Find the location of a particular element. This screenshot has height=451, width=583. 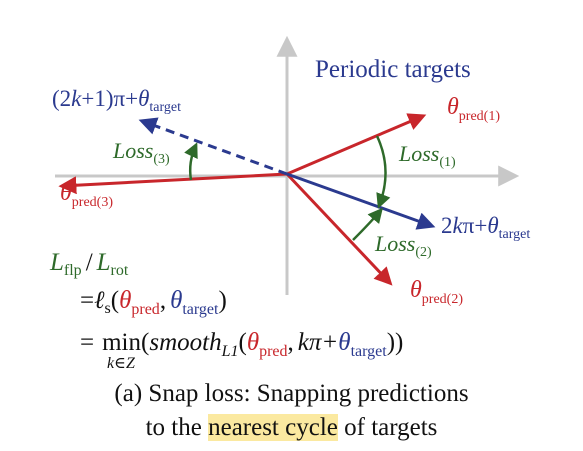

pred1-label: θpred(1) is located at coordinates (473, 109).